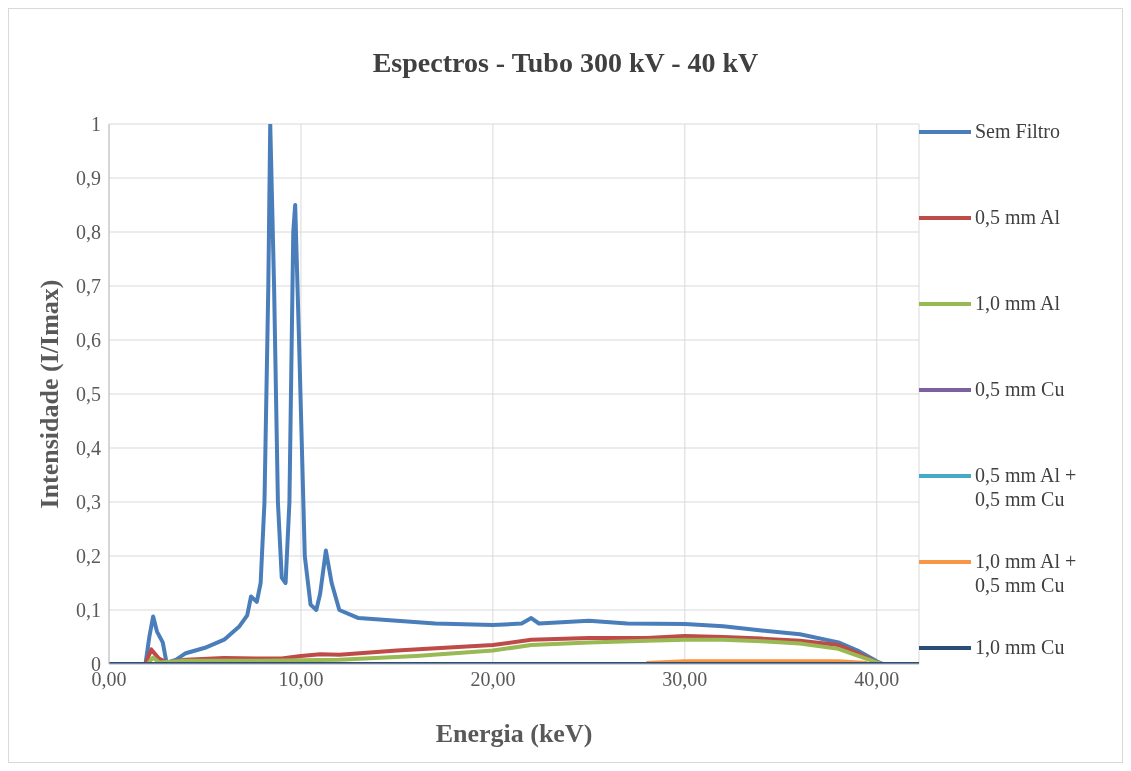 The image size is (1131, 771). I want to click on legend-label: 1,0 mm Al + 0,5 mm Cu, so click(1026, 573).